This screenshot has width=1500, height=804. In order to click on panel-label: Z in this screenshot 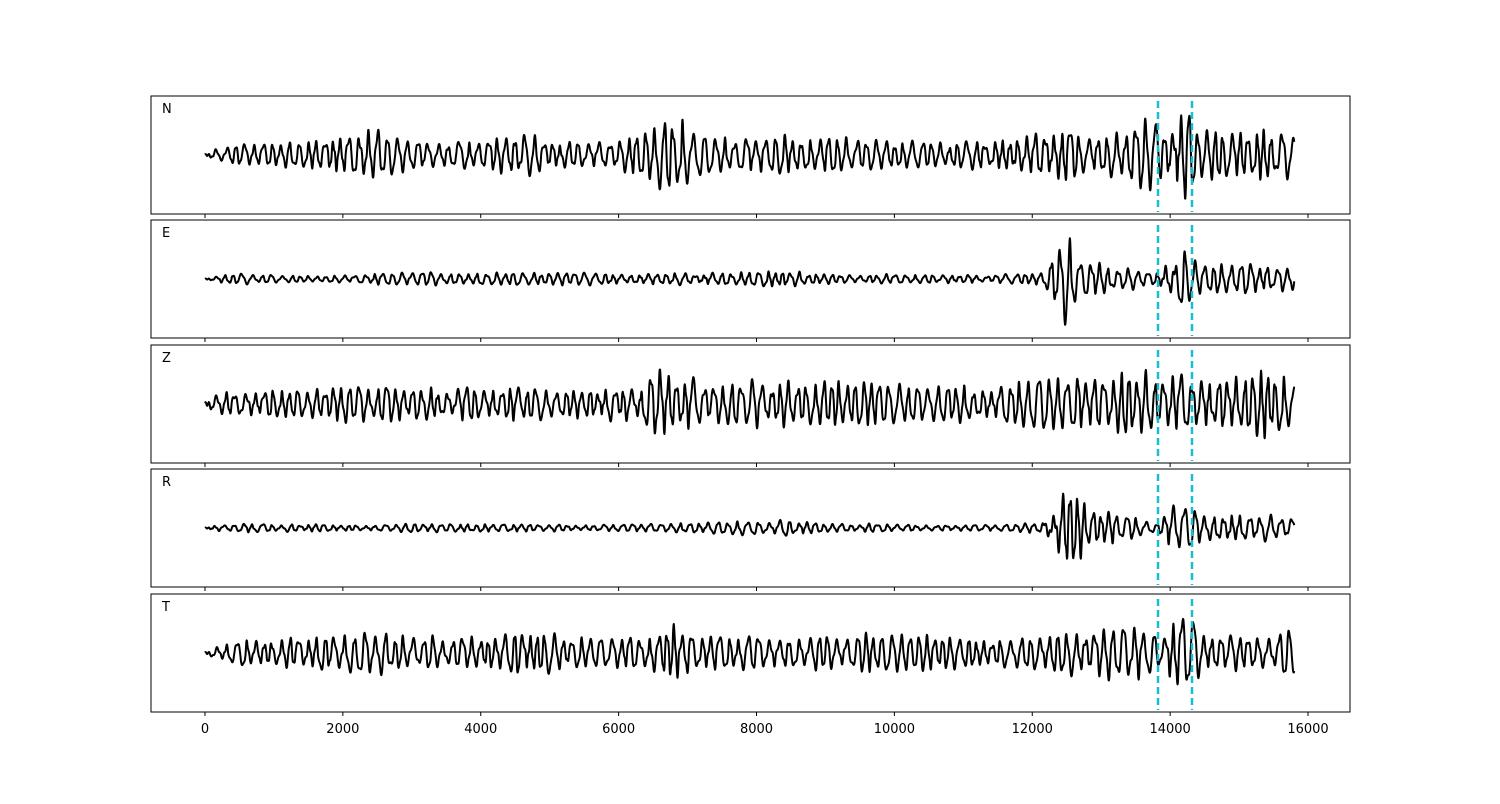, I will do `click(166, 358)`.